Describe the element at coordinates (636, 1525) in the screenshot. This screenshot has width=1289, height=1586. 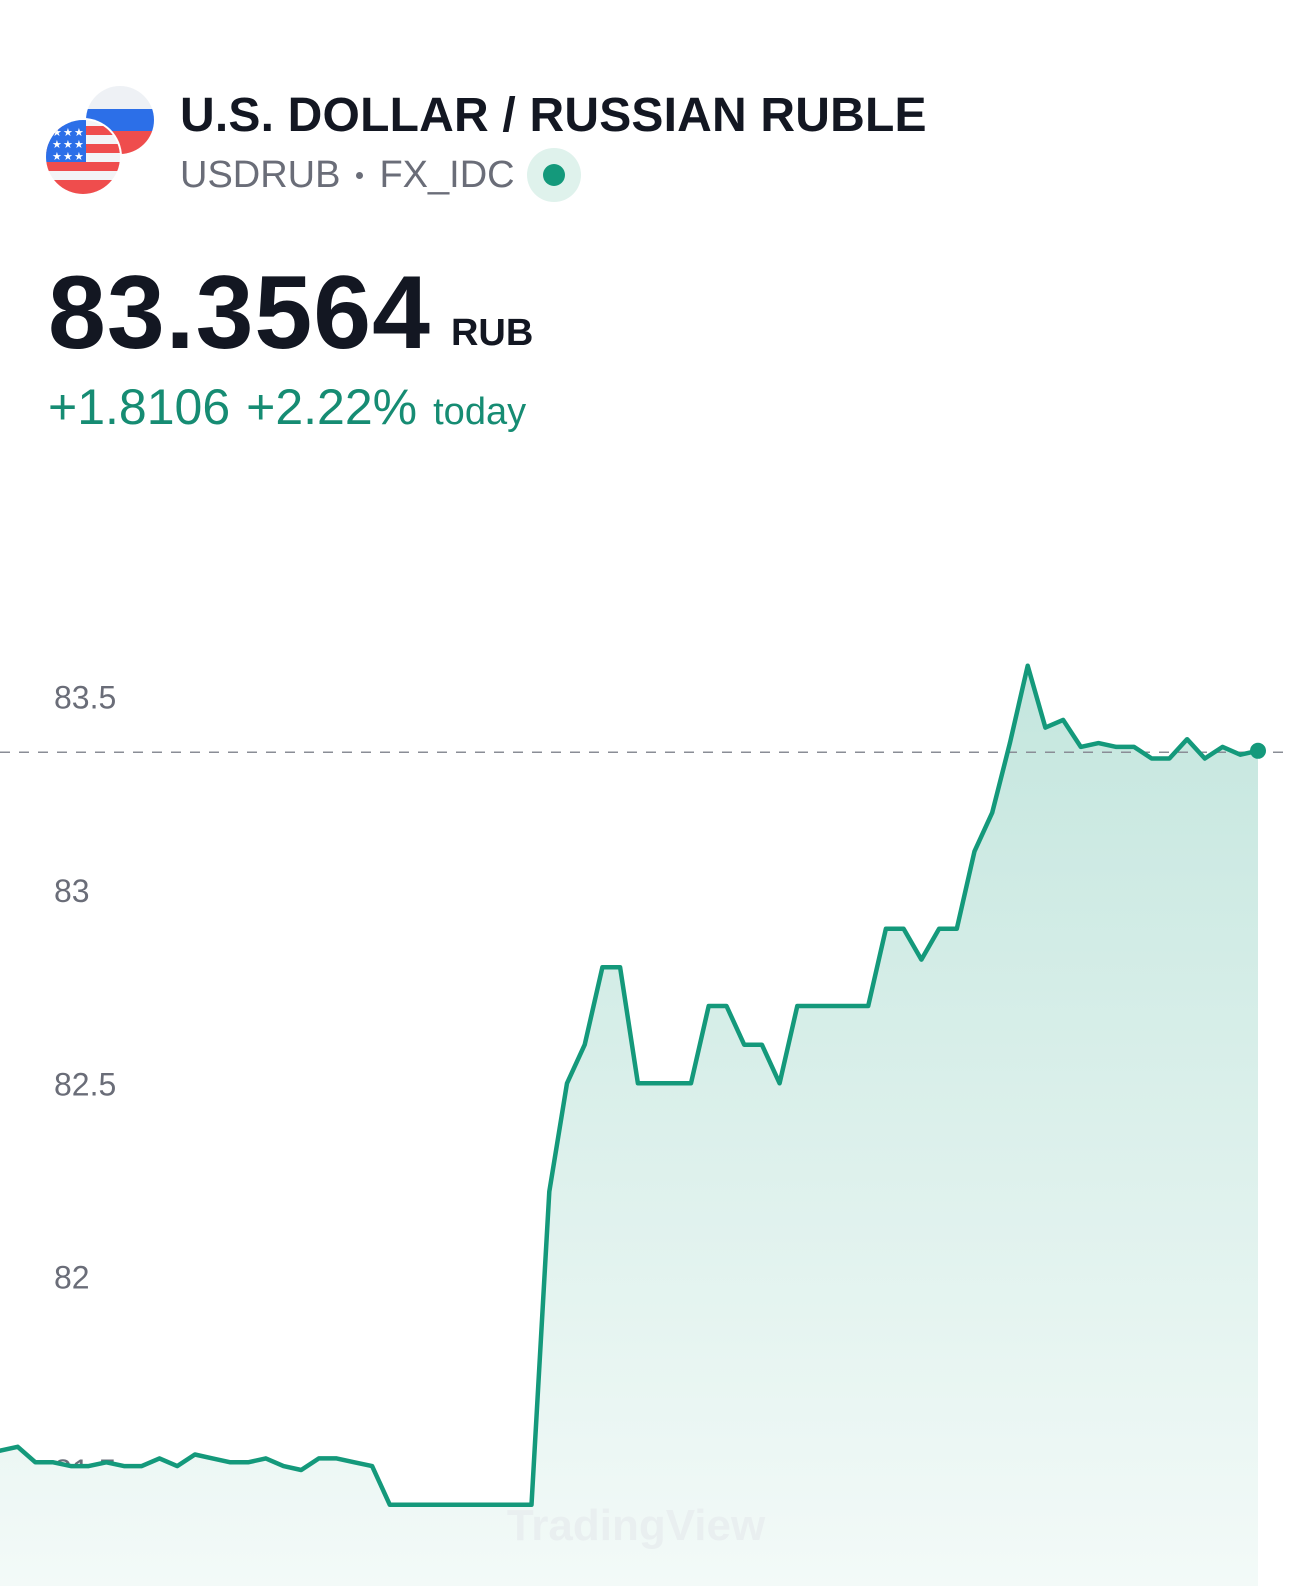
I see `tradingview-watermark: TradingView` at that location.